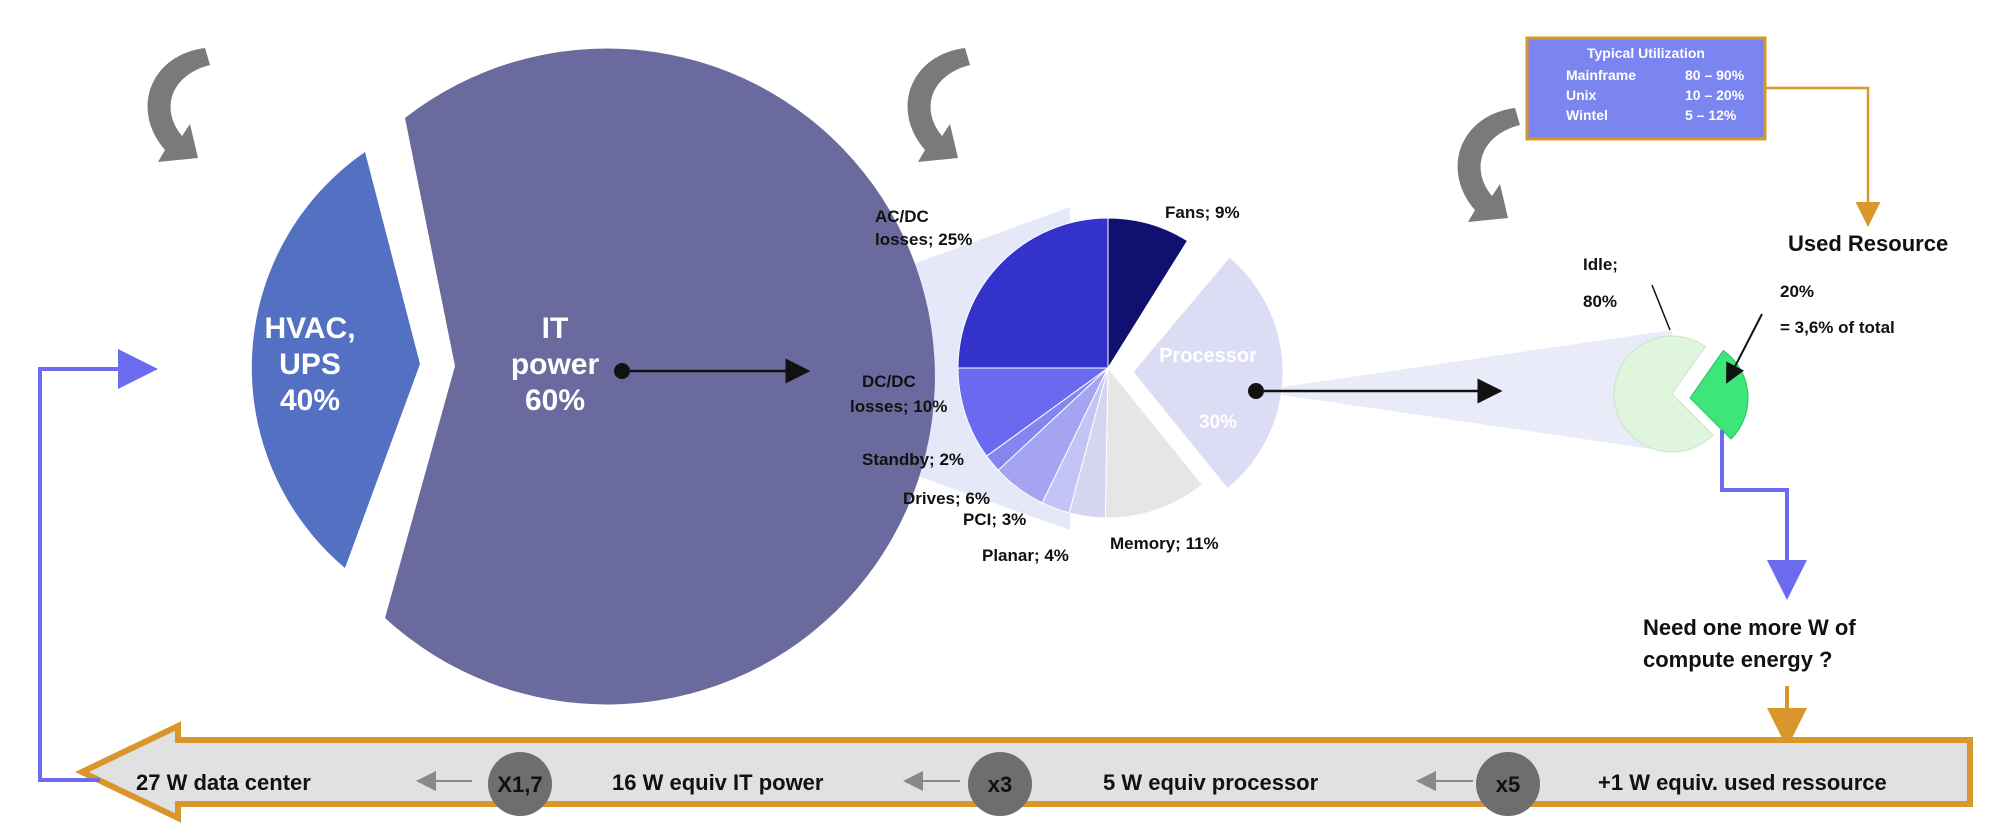 This screenshot has width=1992, height=831. What do you see at coordinates (622, 371) in the screenshot?
I see `it-power-dot` at bounding box center [622, 371].